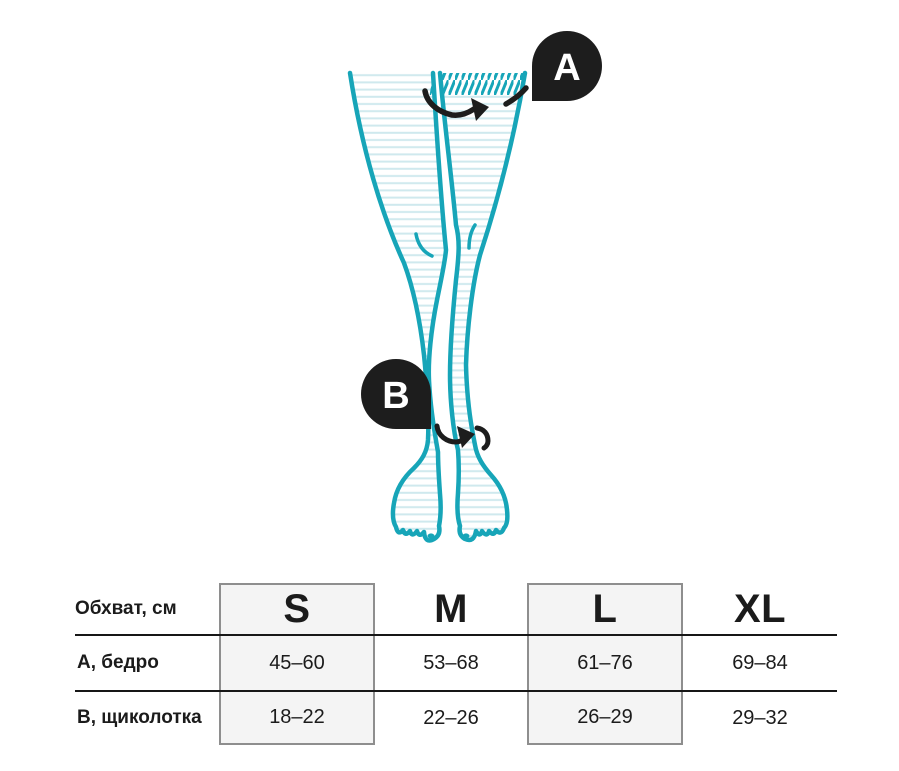 The image size is (899, 771). I want to click on table-corner-label: Обхват, см, so click(147, 610).